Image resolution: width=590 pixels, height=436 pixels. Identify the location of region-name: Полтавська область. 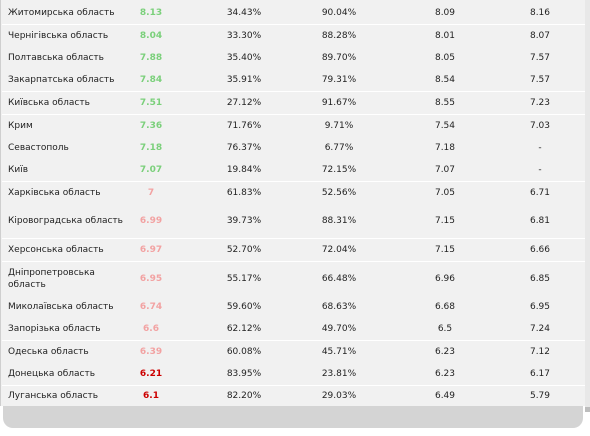
(56, 58).